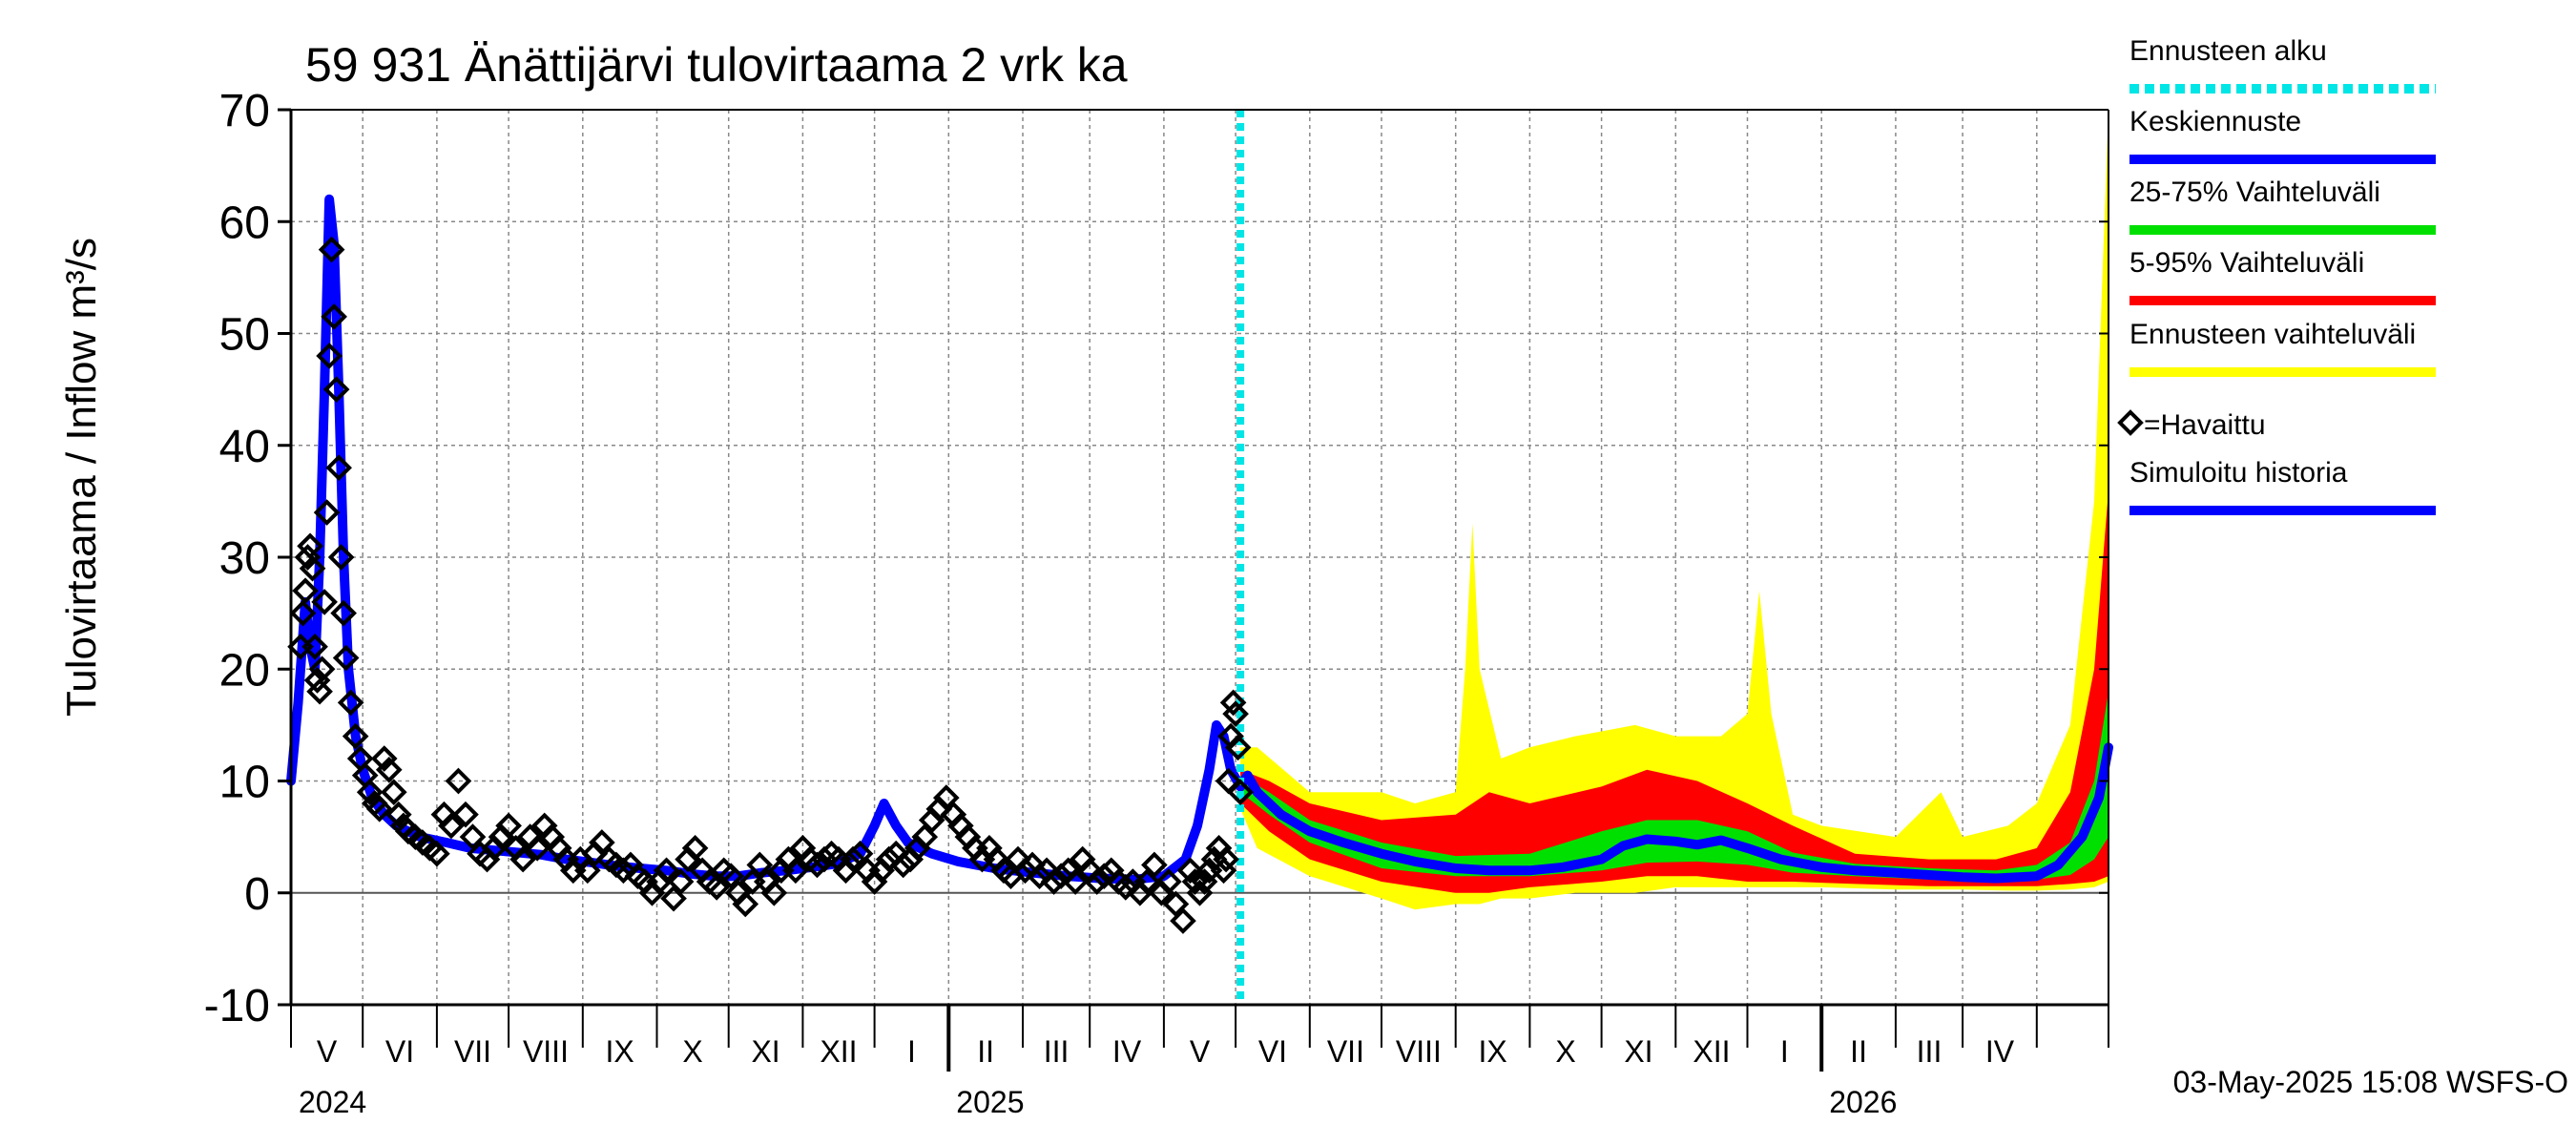  I want to click on x-tick-label-year: 2026, so click(1863, 1102).